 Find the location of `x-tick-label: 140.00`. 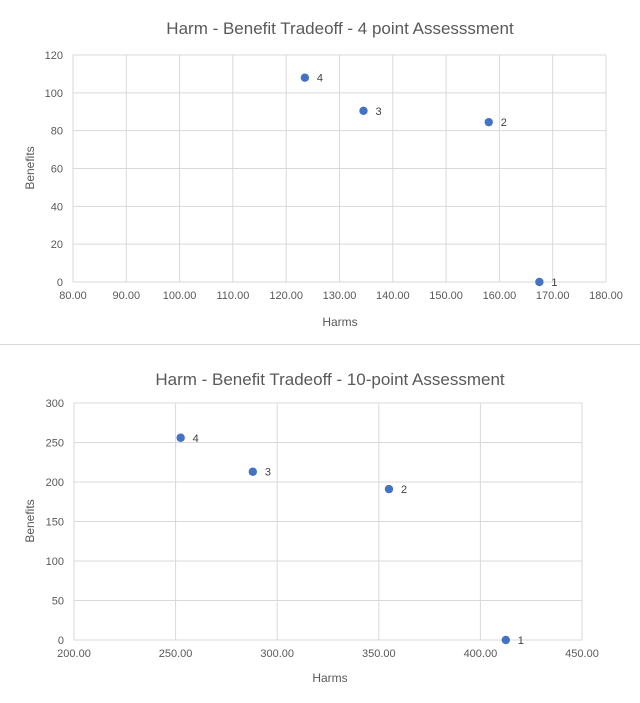

x-tick-label: 140.00 is located at coordinates (393, 296).